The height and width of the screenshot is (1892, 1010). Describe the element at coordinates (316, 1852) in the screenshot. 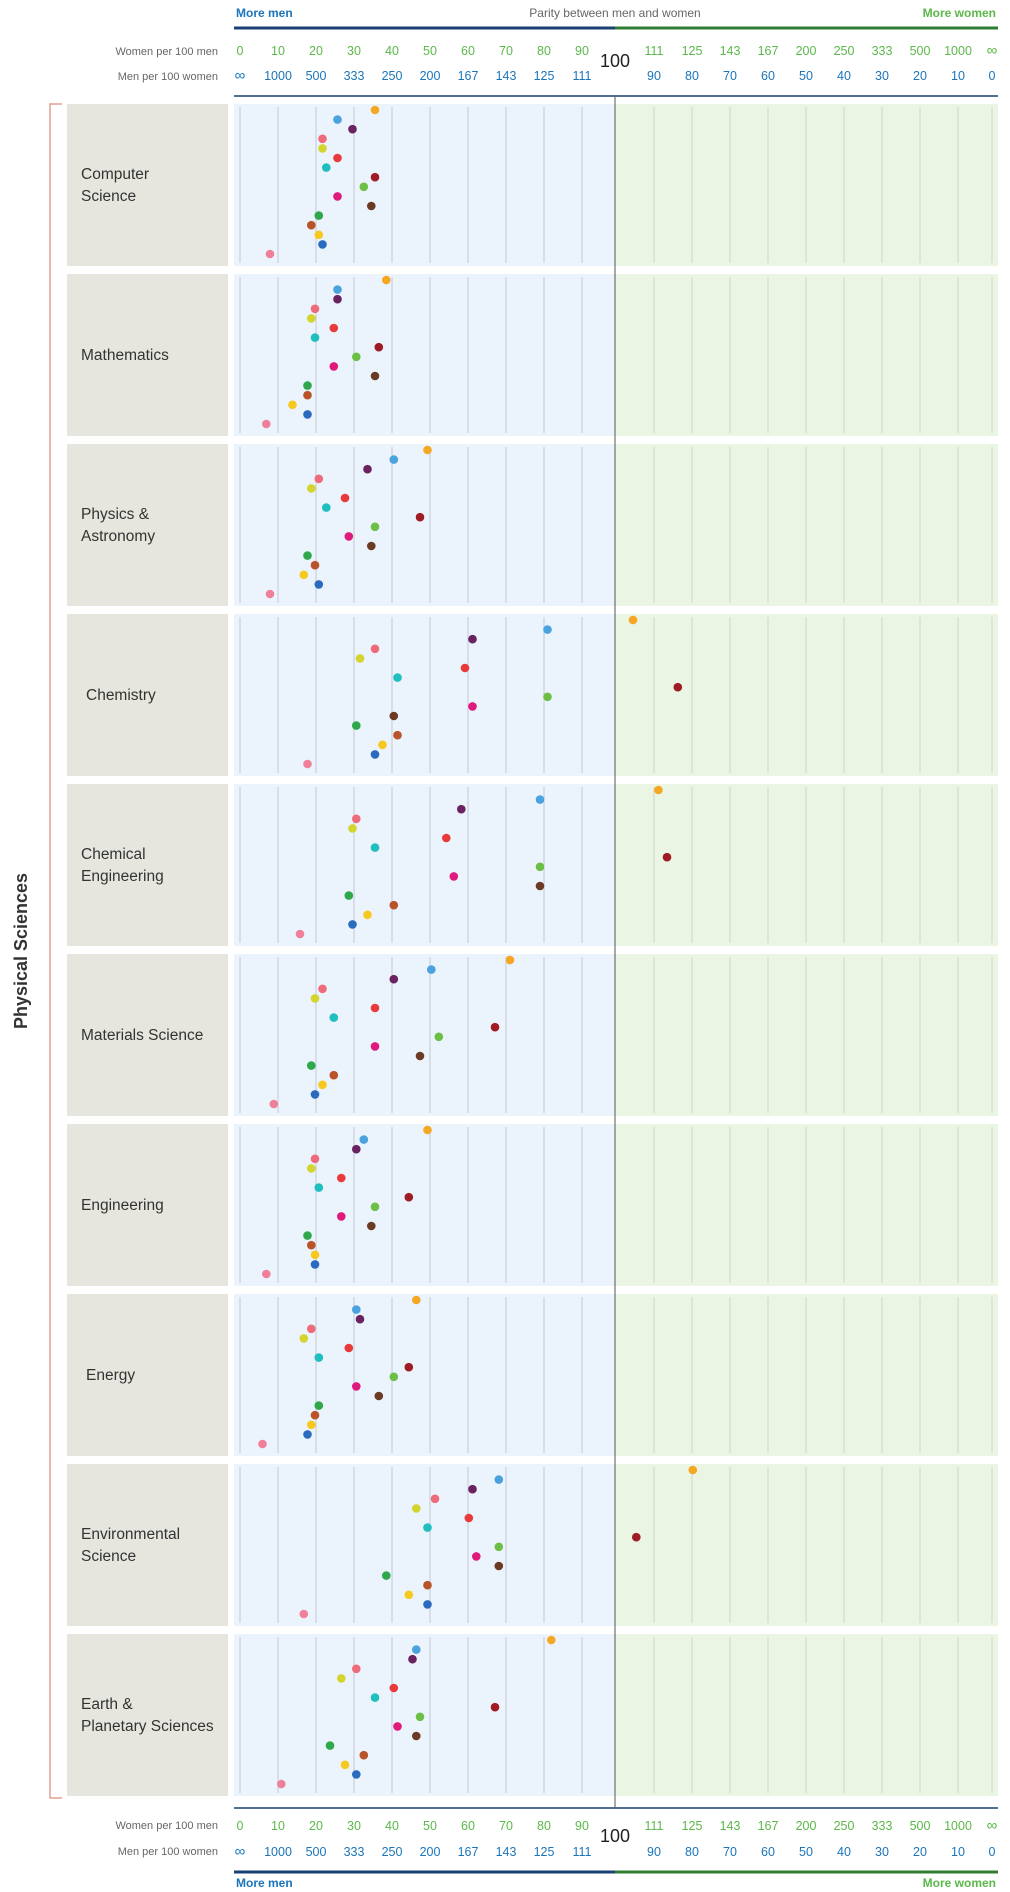

I see `bottom-men-tick-2: 500` at that location.